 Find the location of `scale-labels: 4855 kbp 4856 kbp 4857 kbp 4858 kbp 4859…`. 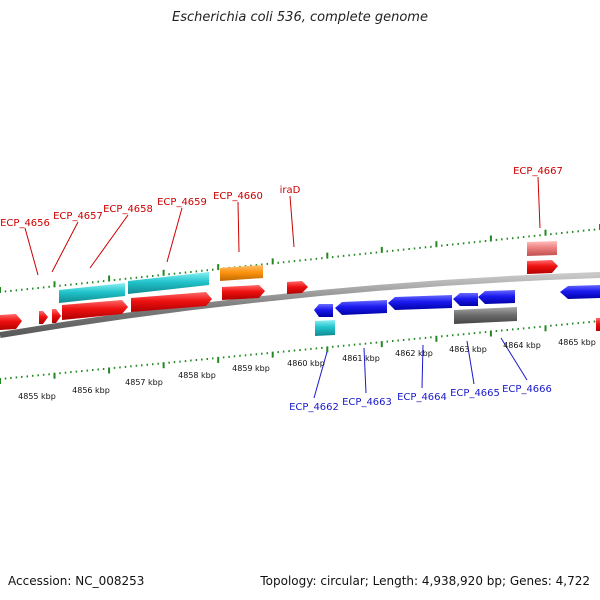

scale-labels: 4855 kbp 4856 kbp 4857 kbp 4858 kbp 4859… is located at coordinates (307, 369).